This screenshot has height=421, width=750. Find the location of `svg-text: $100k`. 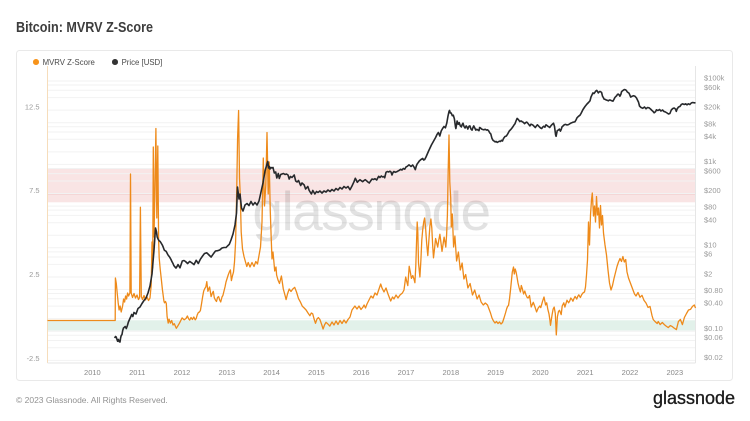

svg-text: $100k is located at coordinates (714, 78).